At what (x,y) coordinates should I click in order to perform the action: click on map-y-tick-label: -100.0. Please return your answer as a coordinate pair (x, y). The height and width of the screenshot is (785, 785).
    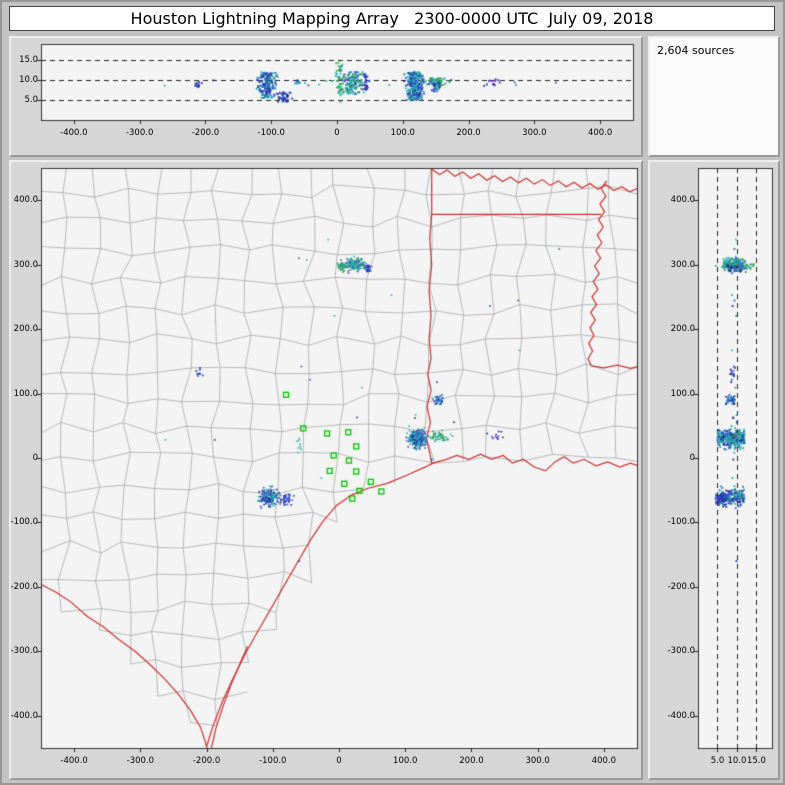
    Looking at the image, I should click on (24, 522).